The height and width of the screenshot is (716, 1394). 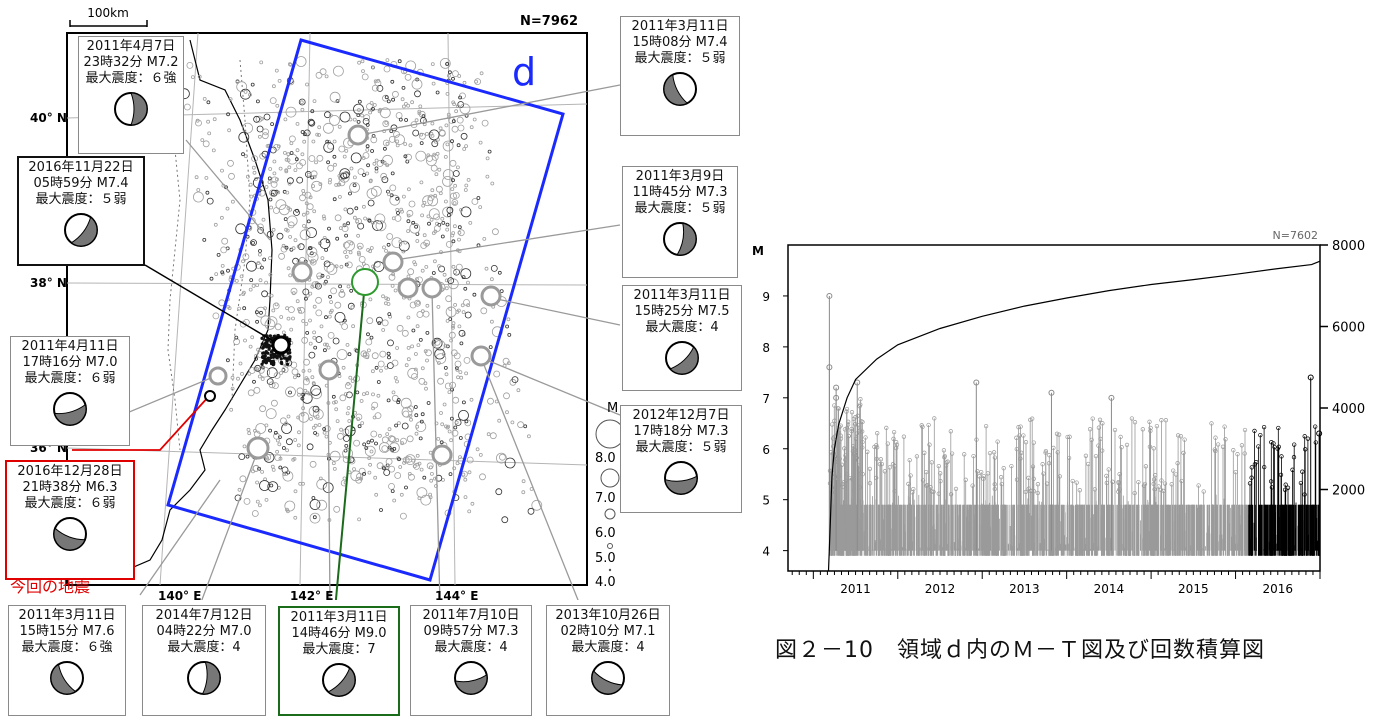 What do you see at coordinates (1295, 235) in the screenshot?
I see `chart-count-label: N=7602` at bounding box center [1295, 235].